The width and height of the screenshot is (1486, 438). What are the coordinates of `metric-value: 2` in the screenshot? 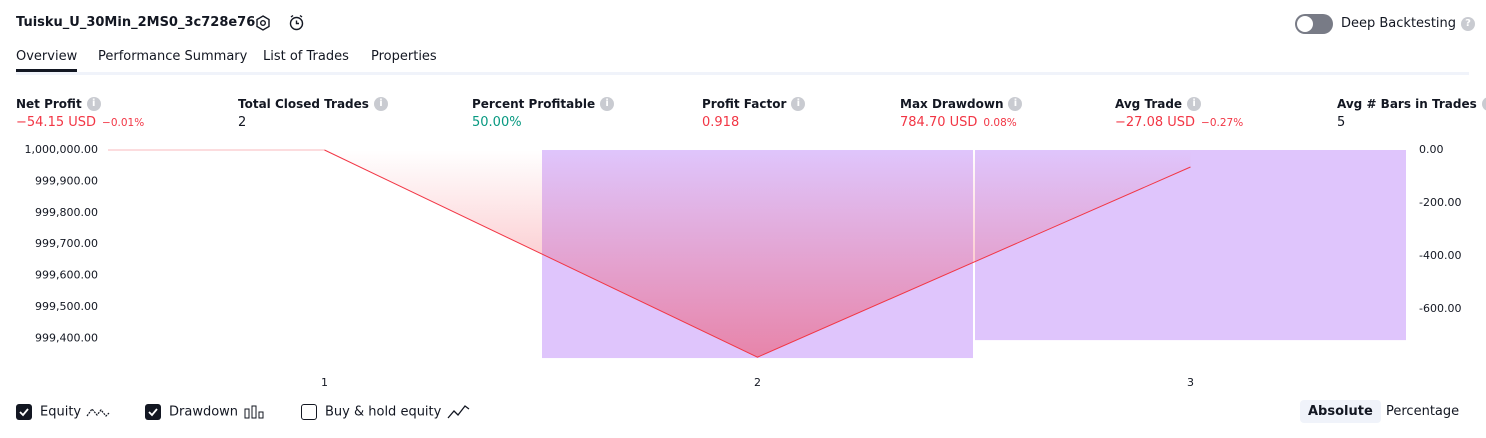 It's located at (242, 122).